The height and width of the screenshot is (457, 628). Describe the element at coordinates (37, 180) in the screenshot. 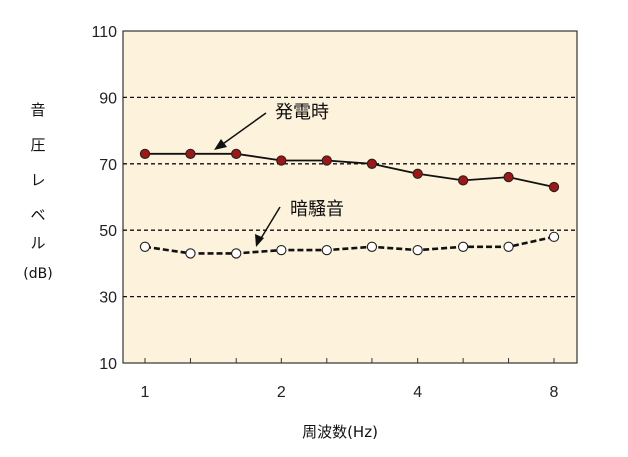

I see `y-axis-label-char: レ` at that location.